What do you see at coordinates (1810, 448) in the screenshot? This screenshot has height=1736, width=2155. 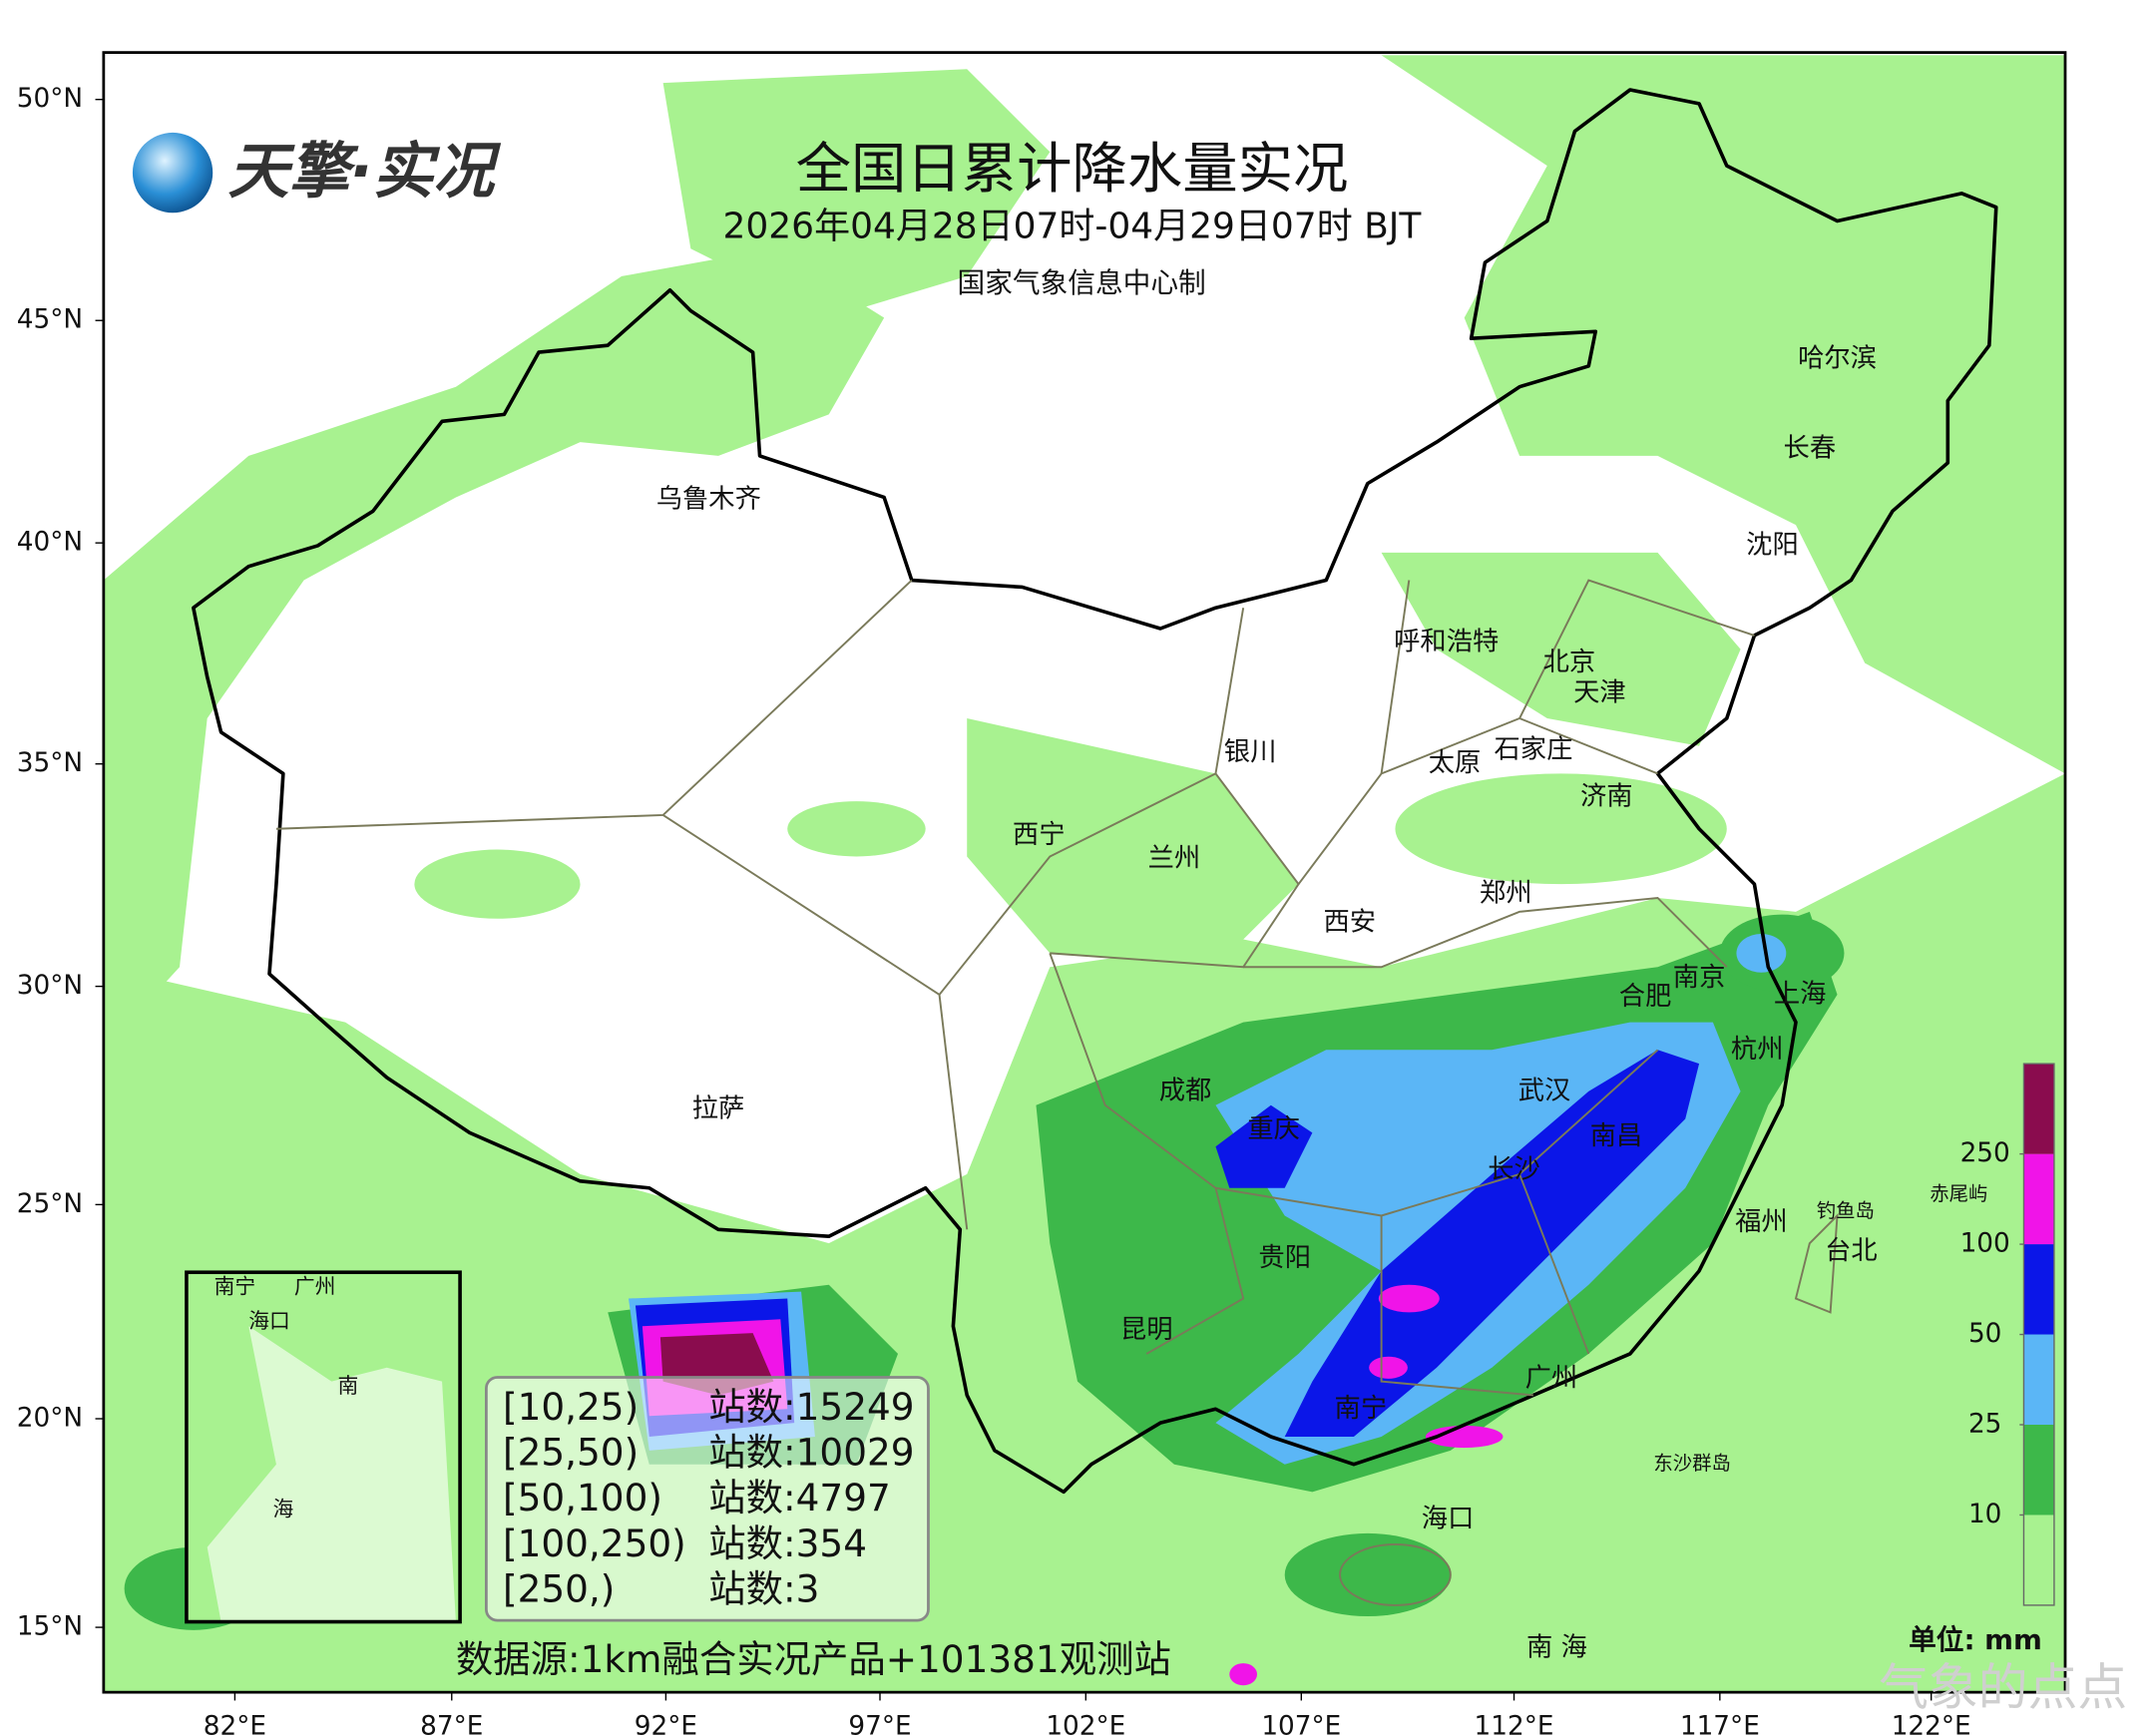 I see `city-label: 长春` at bounding box center [1810, 448].